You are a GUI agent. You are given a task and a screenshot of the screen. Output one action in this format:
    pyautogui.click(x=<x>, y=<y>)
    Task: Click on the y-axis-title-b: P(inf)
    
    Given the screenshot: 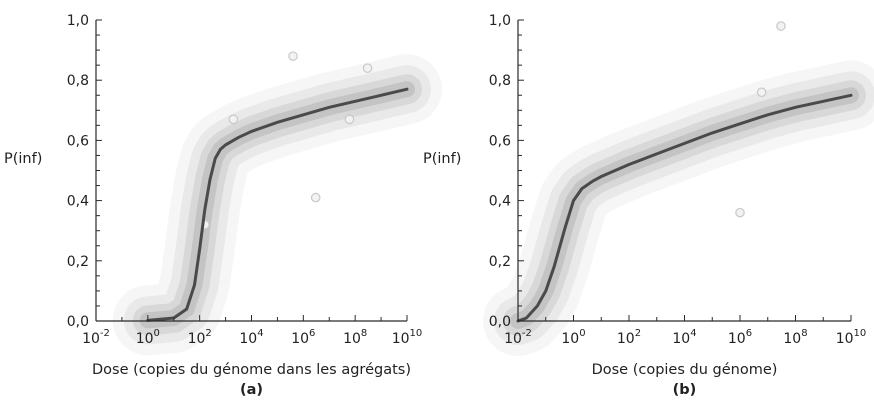 What is the action you would take?
    pyautogui.click(x=442, y=159)
    